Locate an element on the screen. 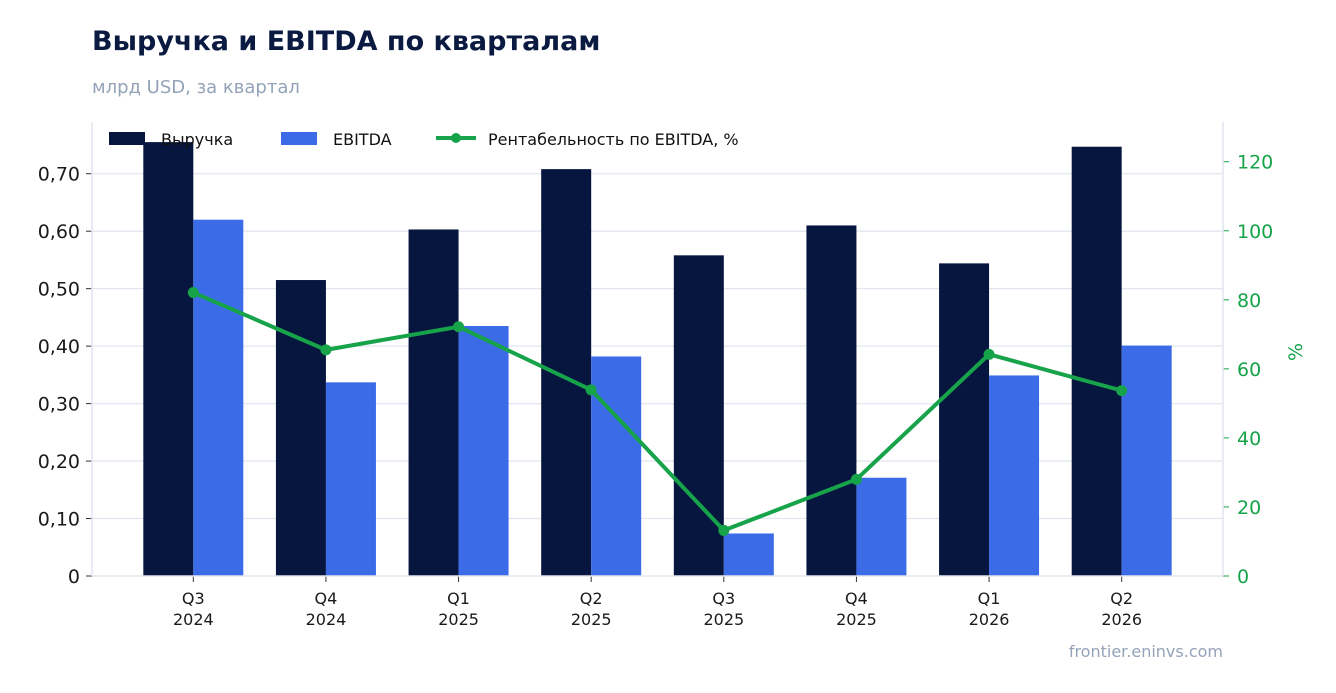  y-left-tick-label: 0,20 is located at coordinates (59, 462).